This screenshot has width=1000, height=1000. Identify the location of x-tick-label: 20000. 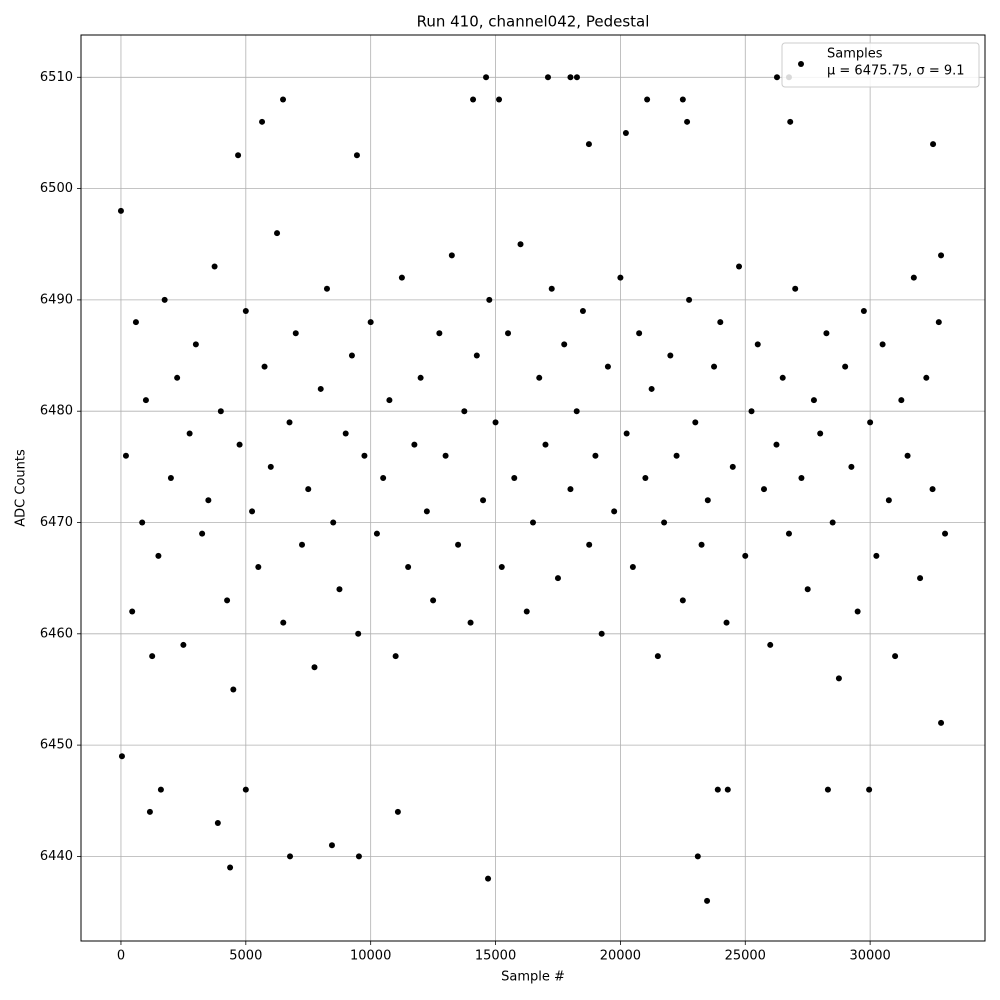
(620, 956).